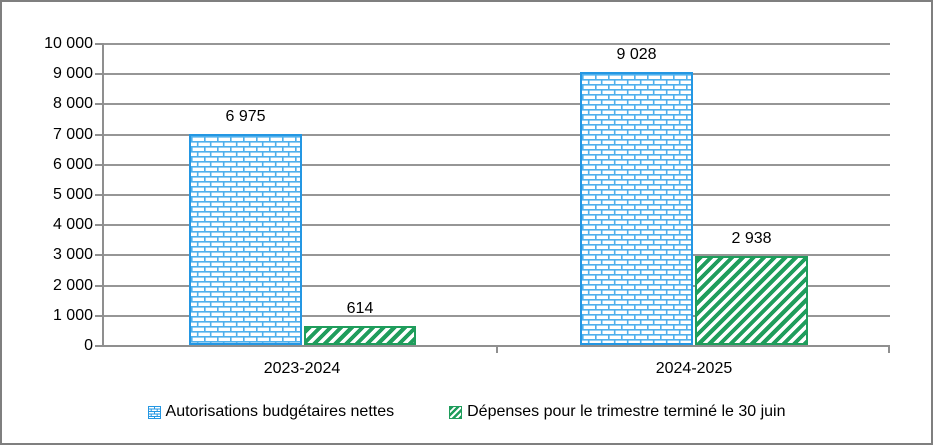 The height and width of the screenshot is (445, 933). What do you see at coordinates (72, 164) in the screenshot?
I see `y-axis-label: 6 000` at bounding box center [72, 164].